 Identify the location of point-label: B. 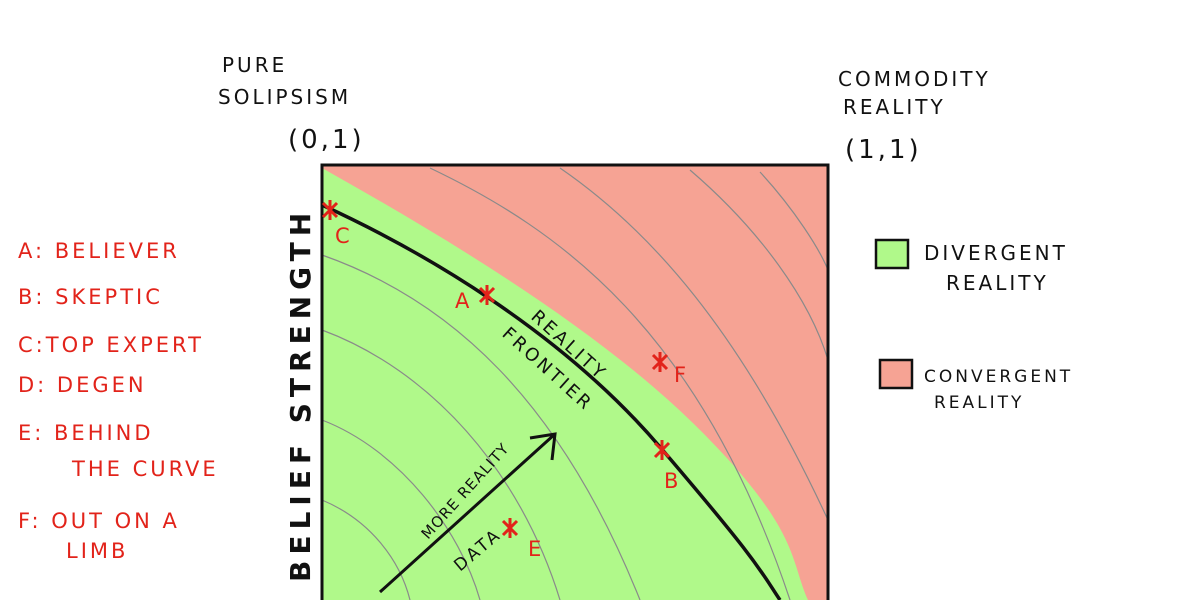
(672, 481).